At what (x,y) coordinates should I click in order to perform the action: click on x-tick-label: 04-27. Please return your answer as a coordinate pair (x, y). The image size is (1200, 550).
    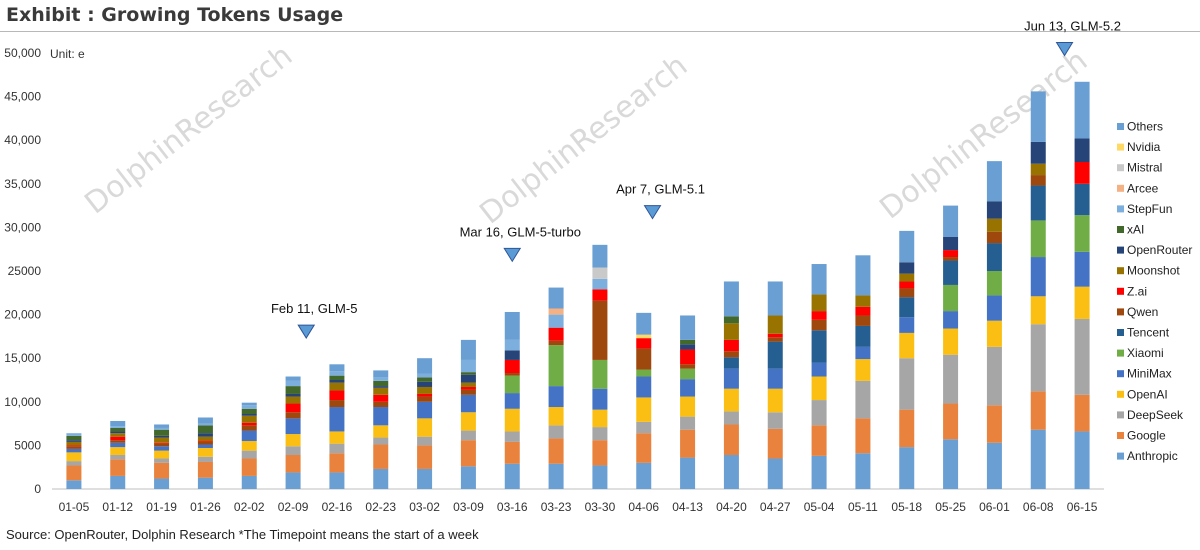
    Looking at the image, I should click on (775, 507).